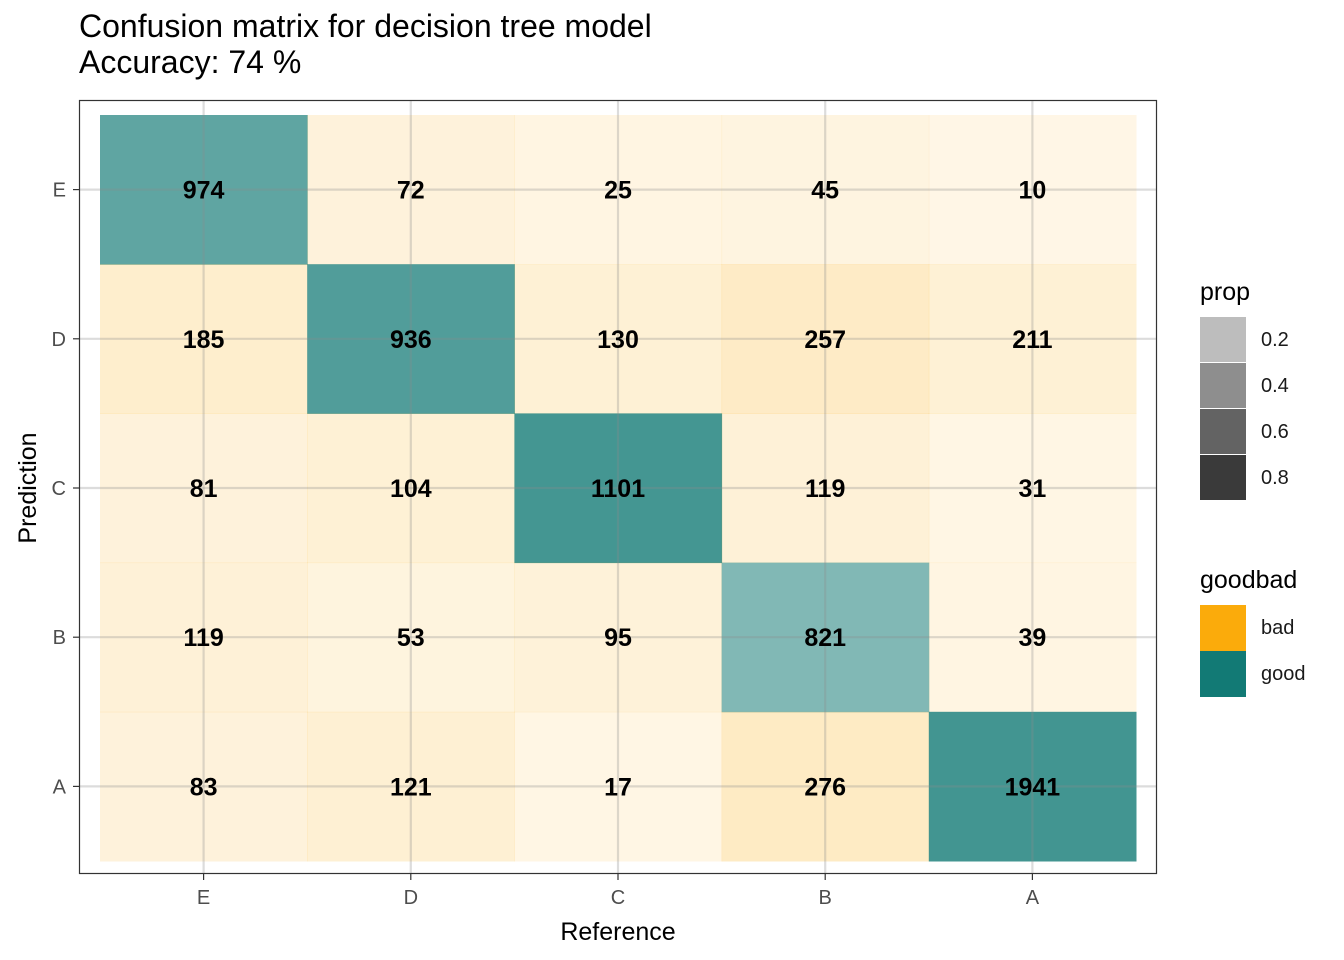  I want to click on cell-label-D-E: 185, so click(204, 340).